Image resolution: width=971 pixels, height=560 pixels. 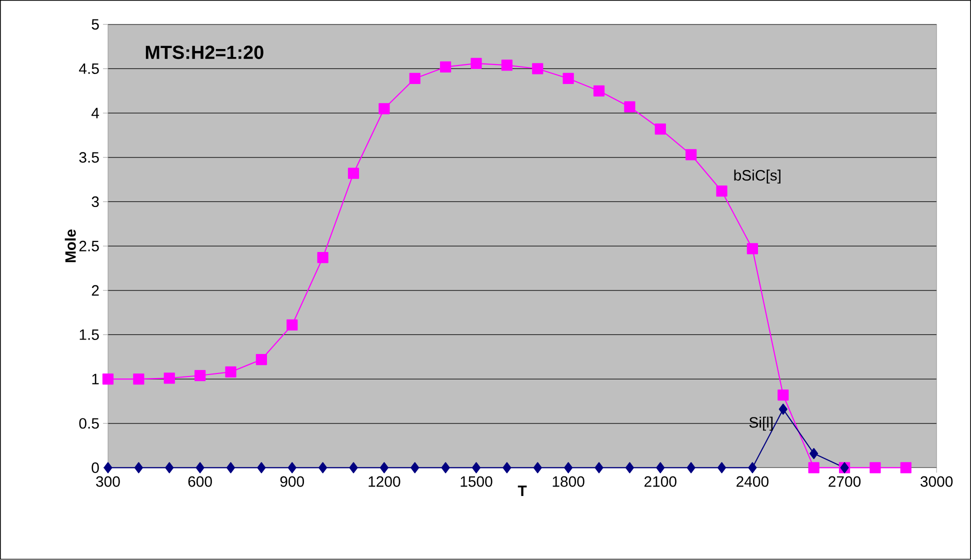 I want to click on y-tick-label: 2.5, so click(x=89, y=246).